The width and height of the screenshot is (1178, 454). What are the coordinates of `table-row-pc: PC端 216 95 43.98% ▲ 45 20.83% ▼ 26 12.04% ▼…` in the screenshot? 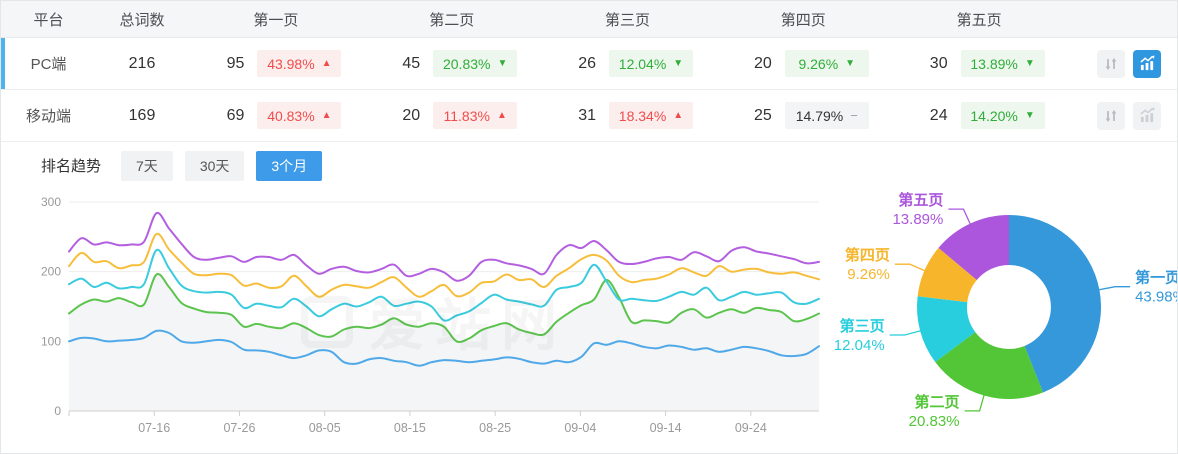 It's located at (589, 64).